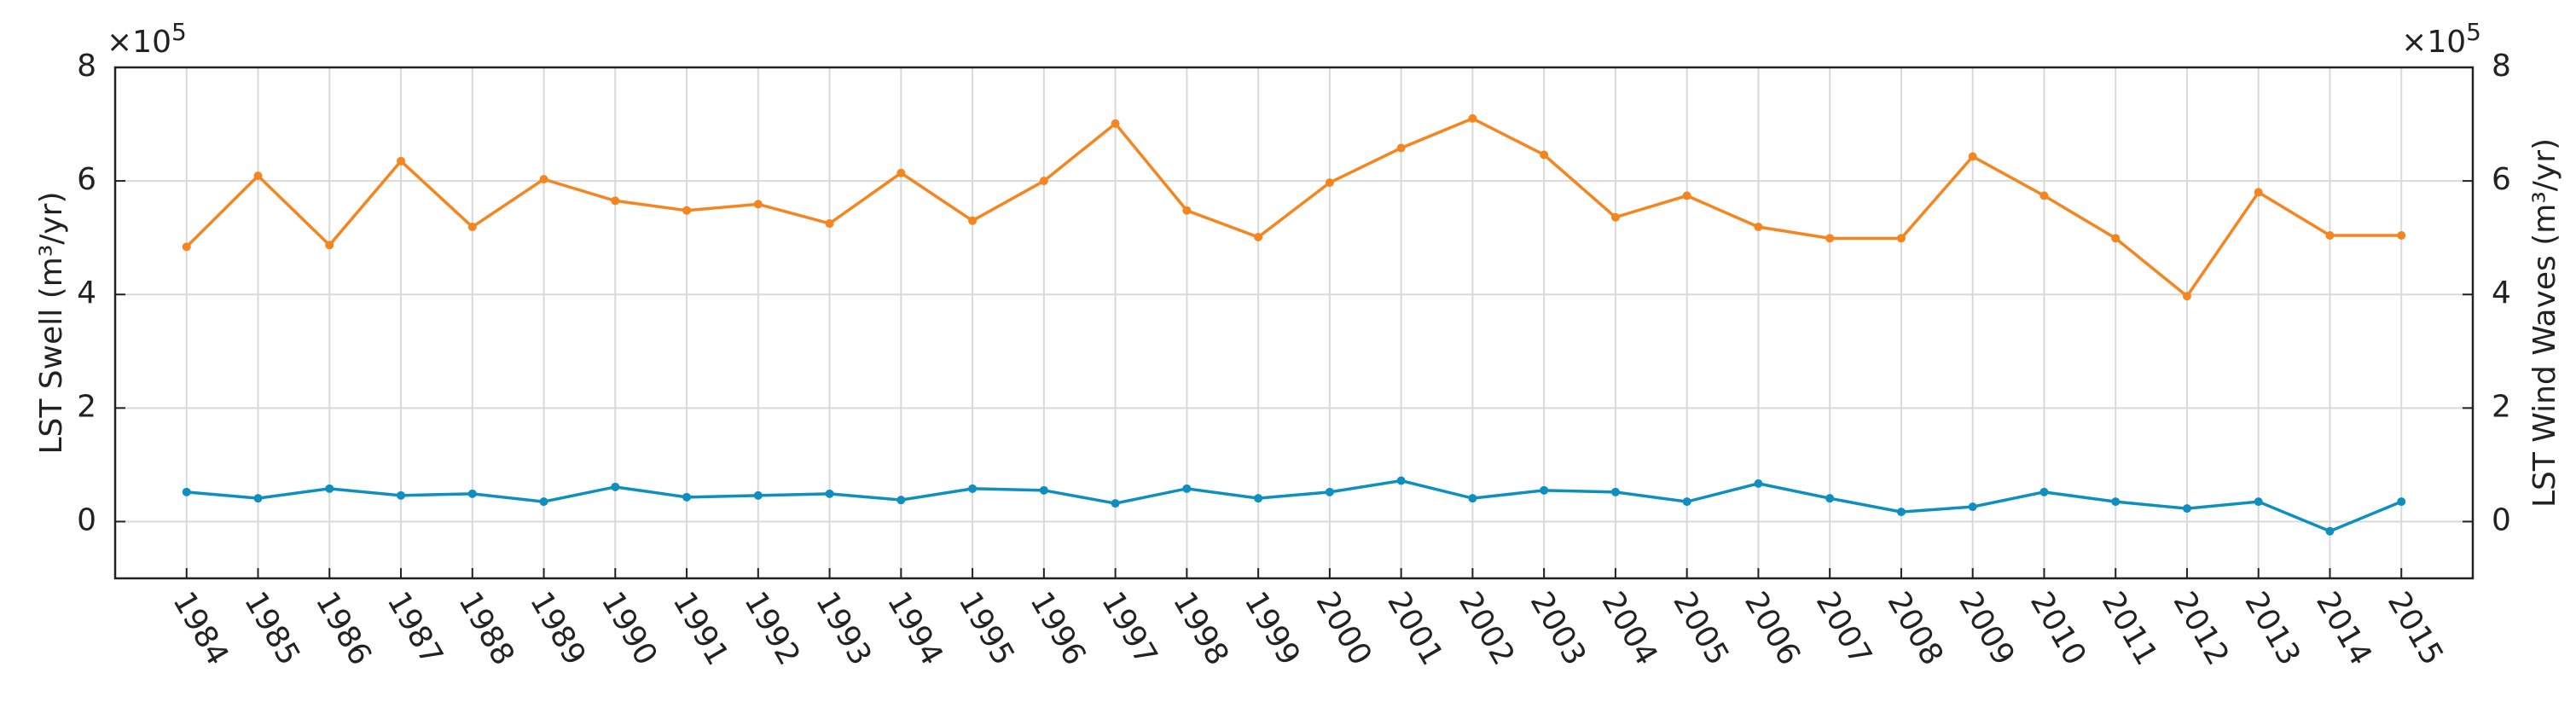  Describe the element at coordinates (1628, 628) in the screenshot. I see `x-tick-label: 2004` at that location.